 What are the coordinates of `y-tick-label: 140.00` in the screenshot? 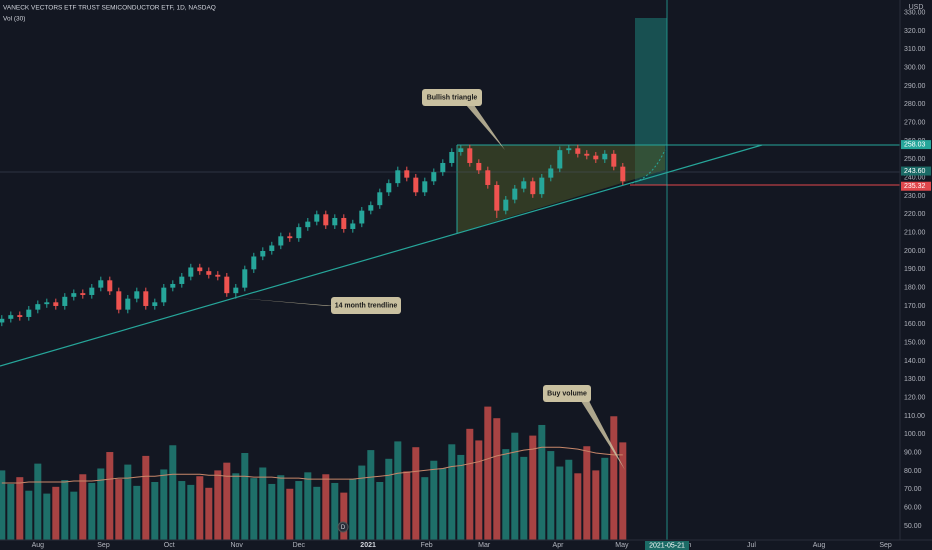 It's located at (915, 361).